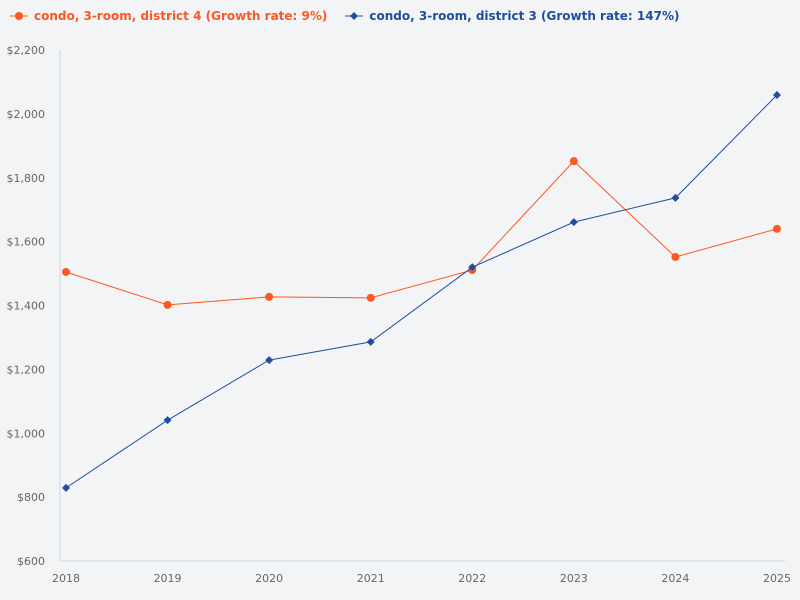 The width and height of the screenshot is (800, 600). Describe the element at coordinates (472, 578) in the screenshot. I see `x-tick-label: 2022` at that location.